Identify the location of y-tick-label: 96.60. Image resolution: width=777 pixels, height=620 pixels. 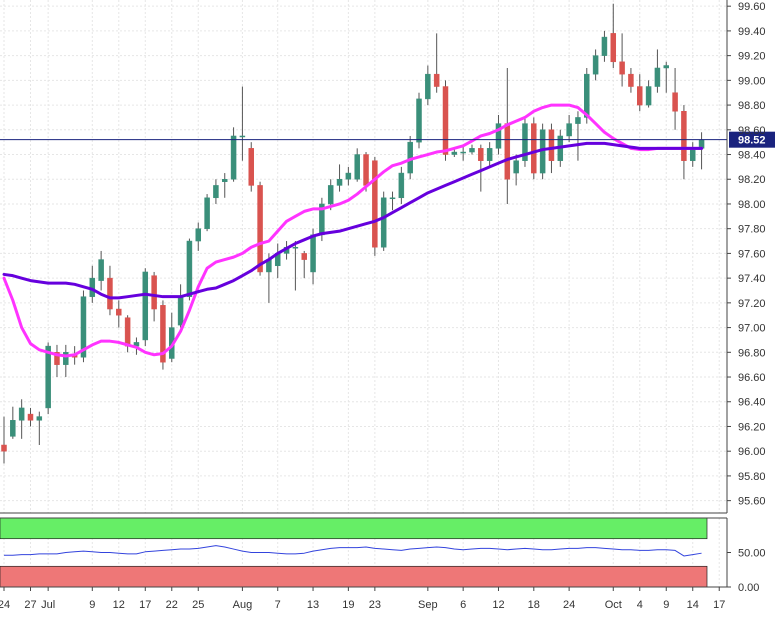
(752, 378).